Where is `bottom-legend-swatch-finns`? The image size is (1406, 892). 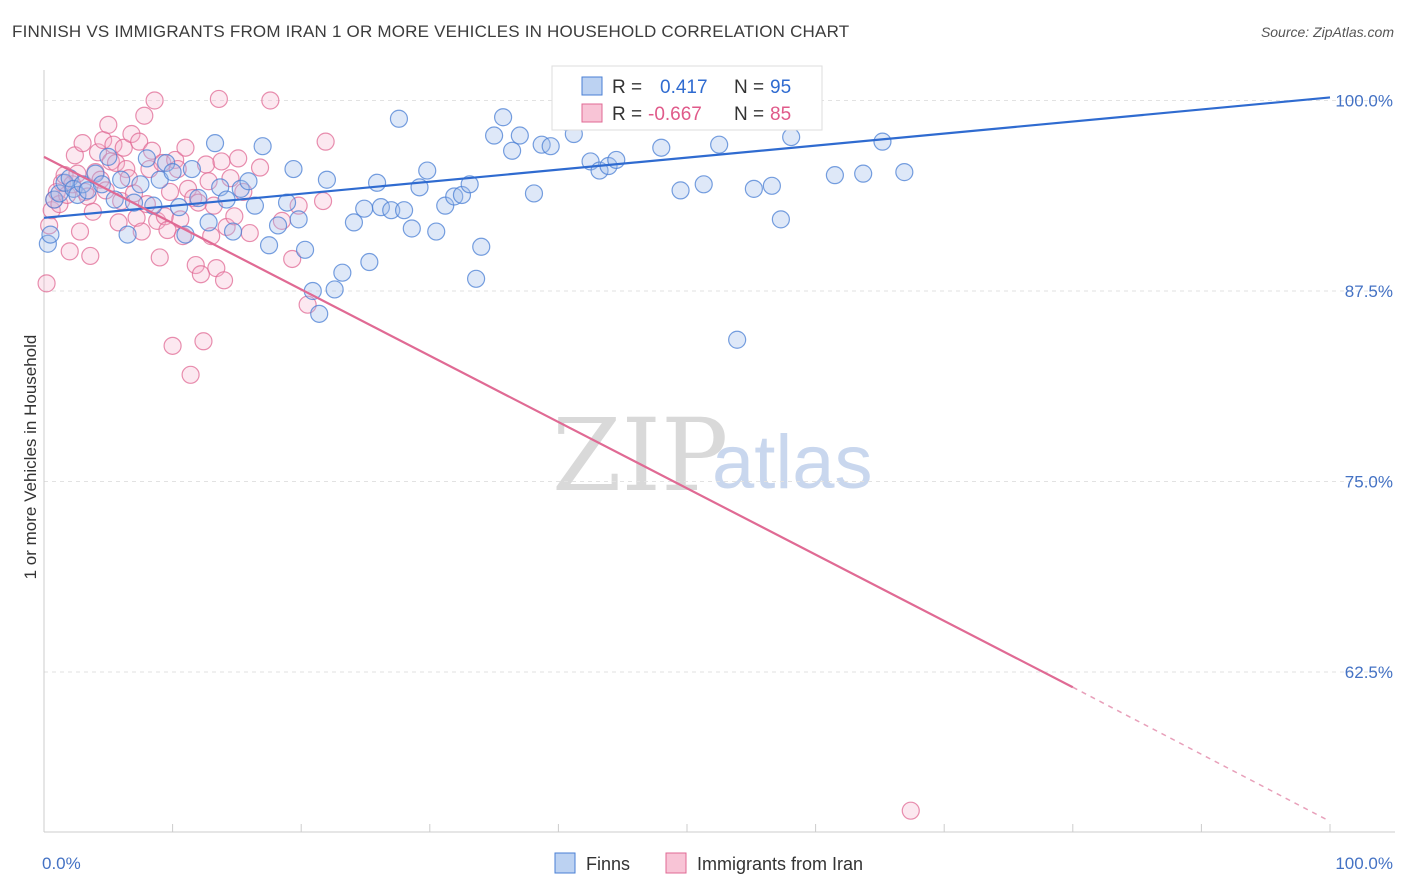 bottom-legend-swatch-finns is located at coordinates (565, 863).